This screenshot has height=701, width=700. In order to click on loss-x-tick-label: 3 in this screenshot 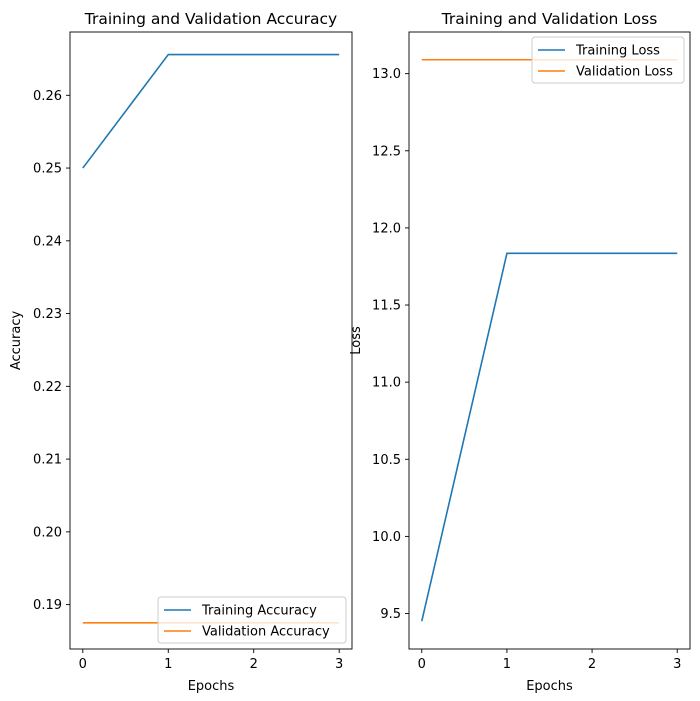, I will do `click(677, 664)`.